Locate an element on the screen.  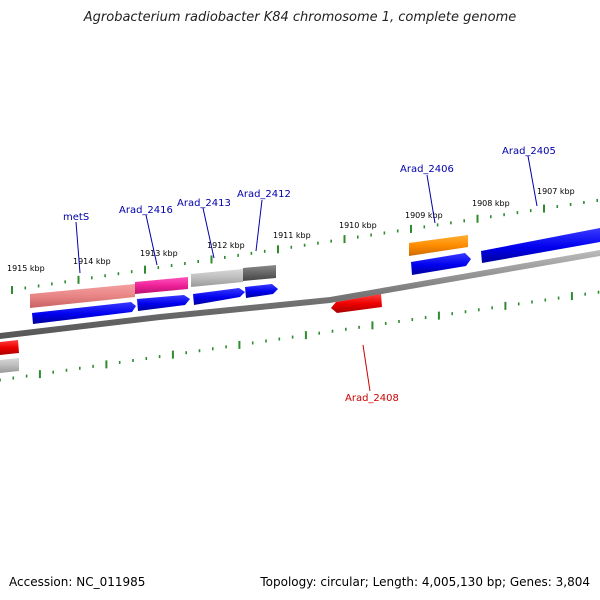
feature-track-upper is located at coordinates (249, 271).